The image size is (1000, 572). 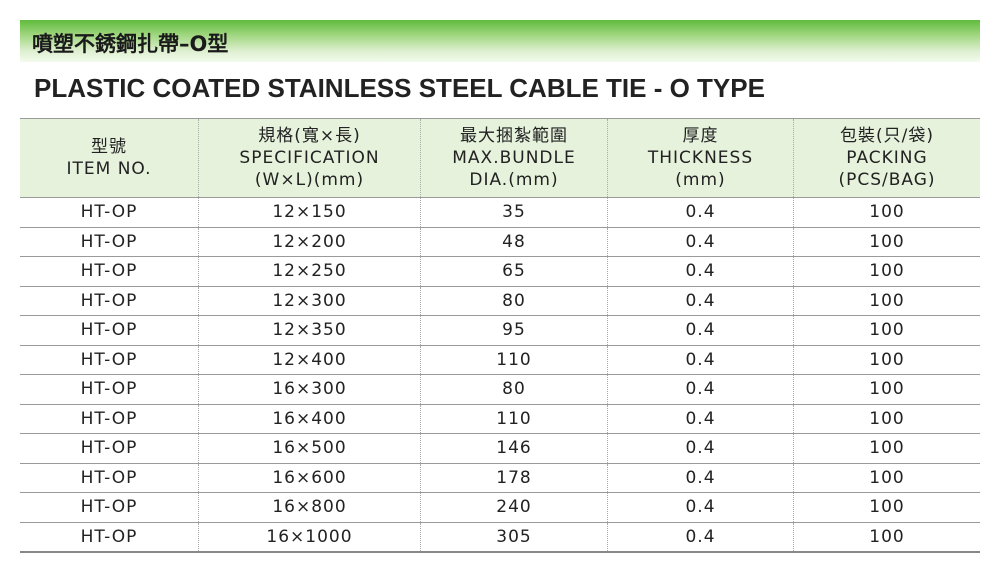 I want to click on table-cell: 16×600, so click(x=309, y=477).